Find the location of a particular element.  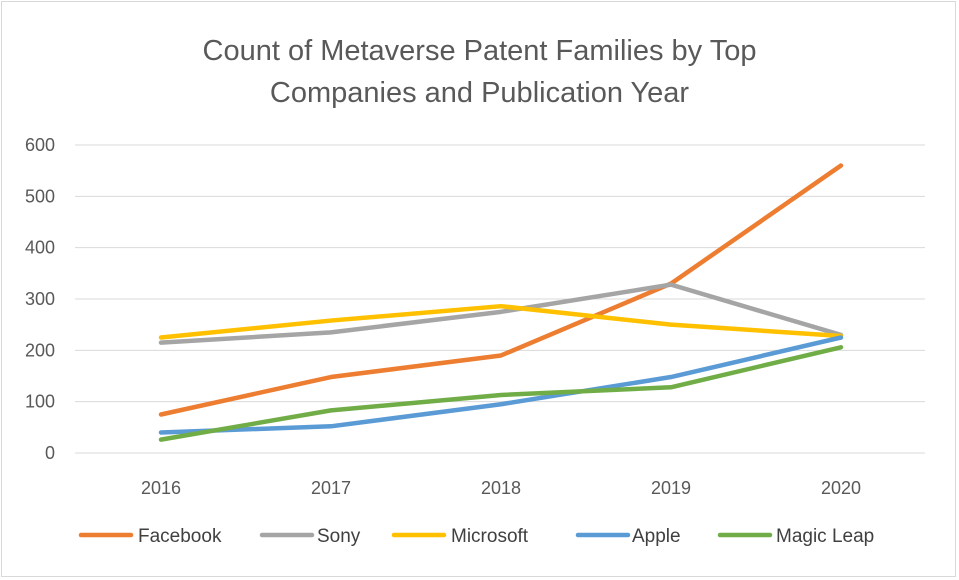

y-tick-label: 400 is located at coordinates (40, 248).